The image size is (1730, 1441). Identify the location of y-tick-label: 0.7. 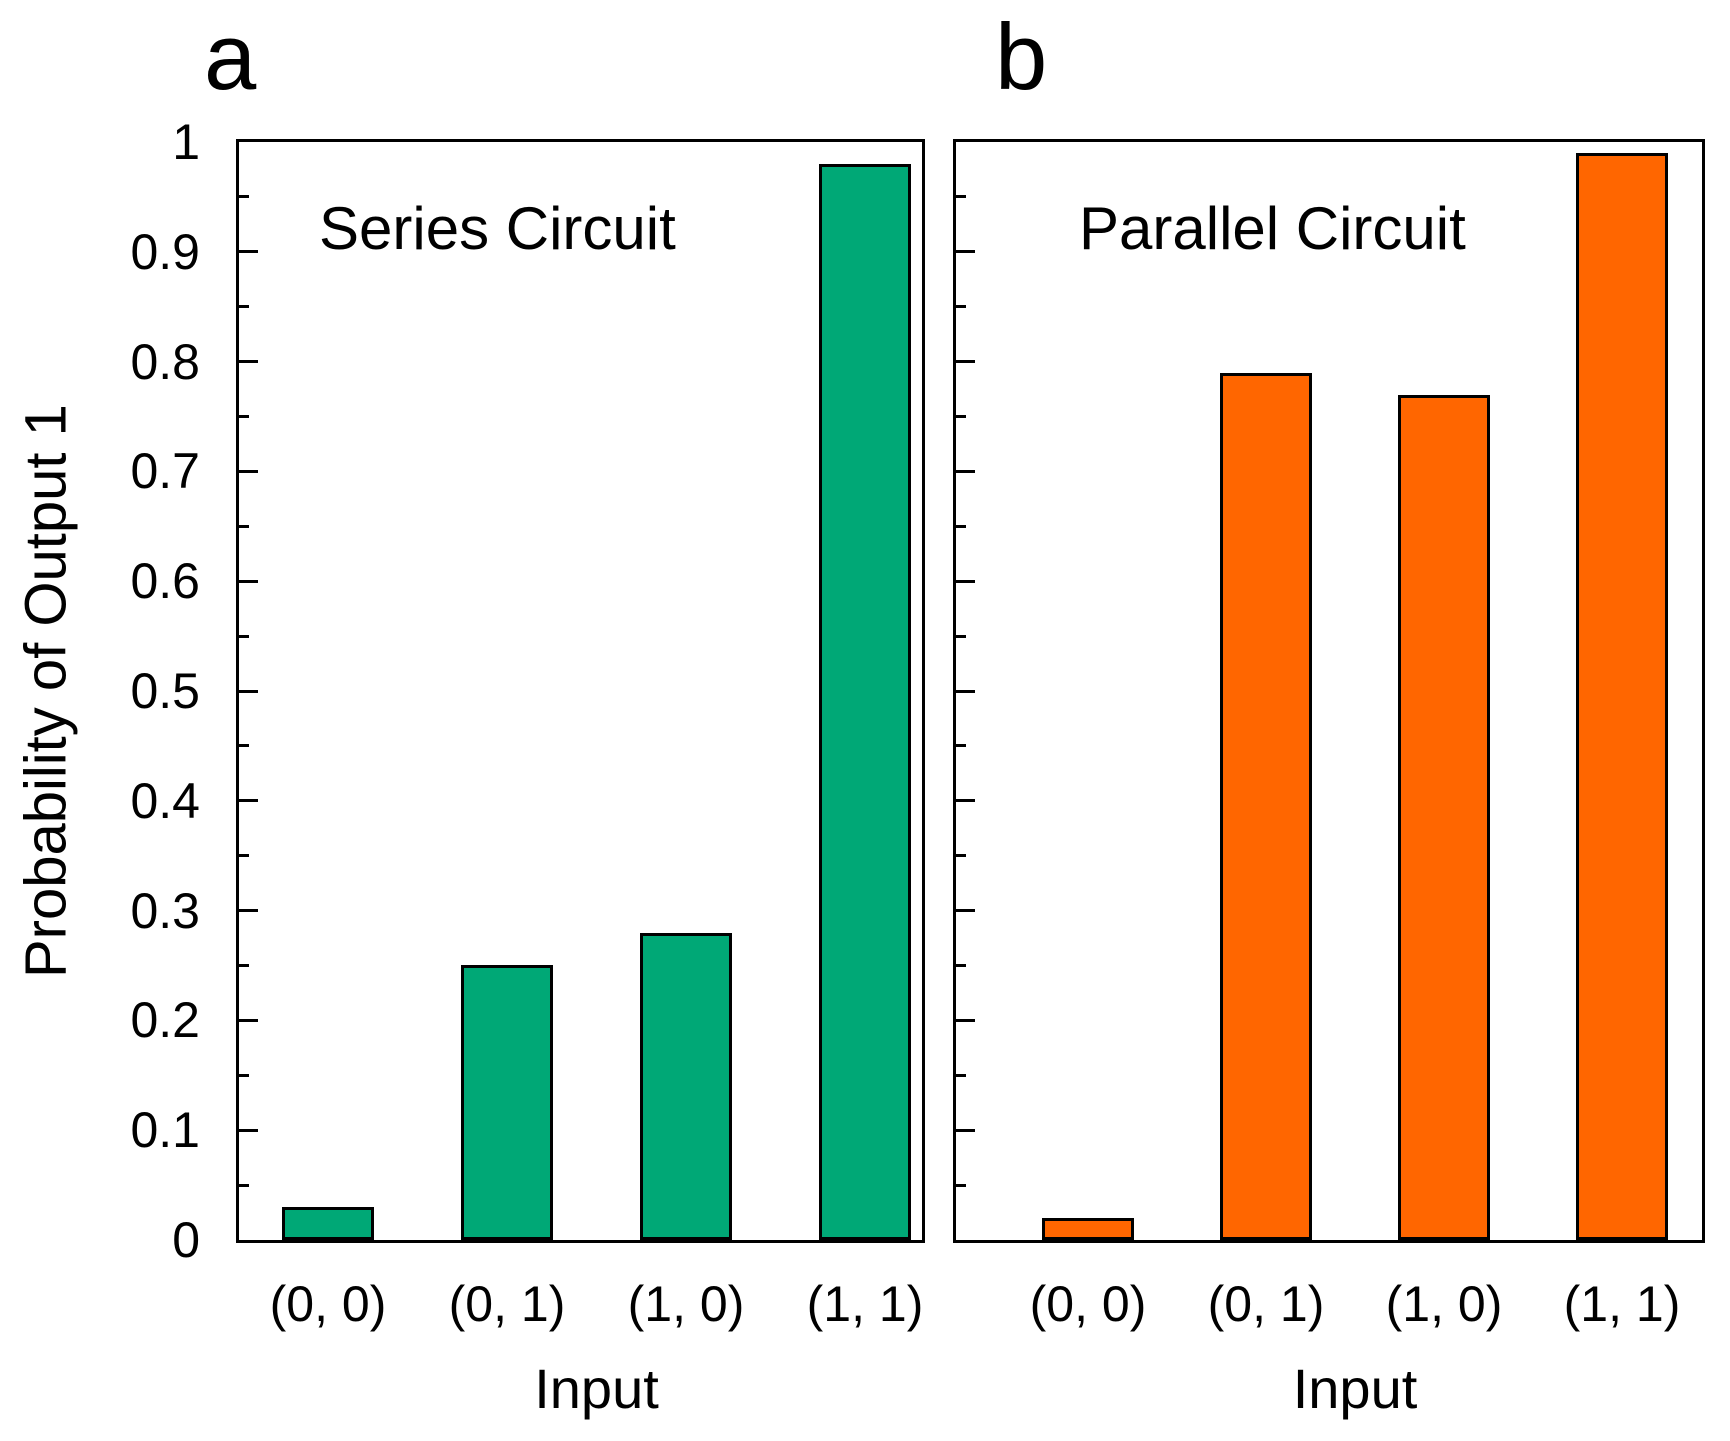
(165, 471).